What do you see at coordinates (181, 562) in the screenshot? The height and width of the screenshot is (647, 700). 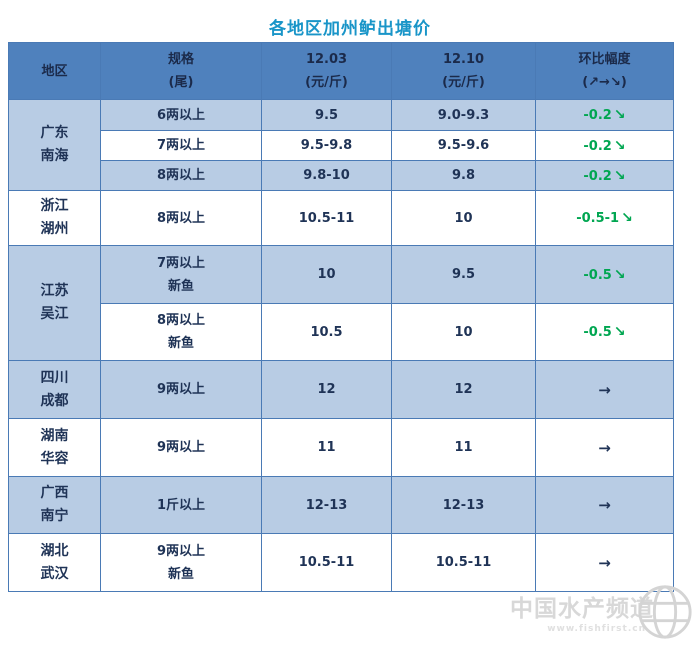 I see `spec-cell: 9两以上 新鱼` at bounding box center [181, 562].